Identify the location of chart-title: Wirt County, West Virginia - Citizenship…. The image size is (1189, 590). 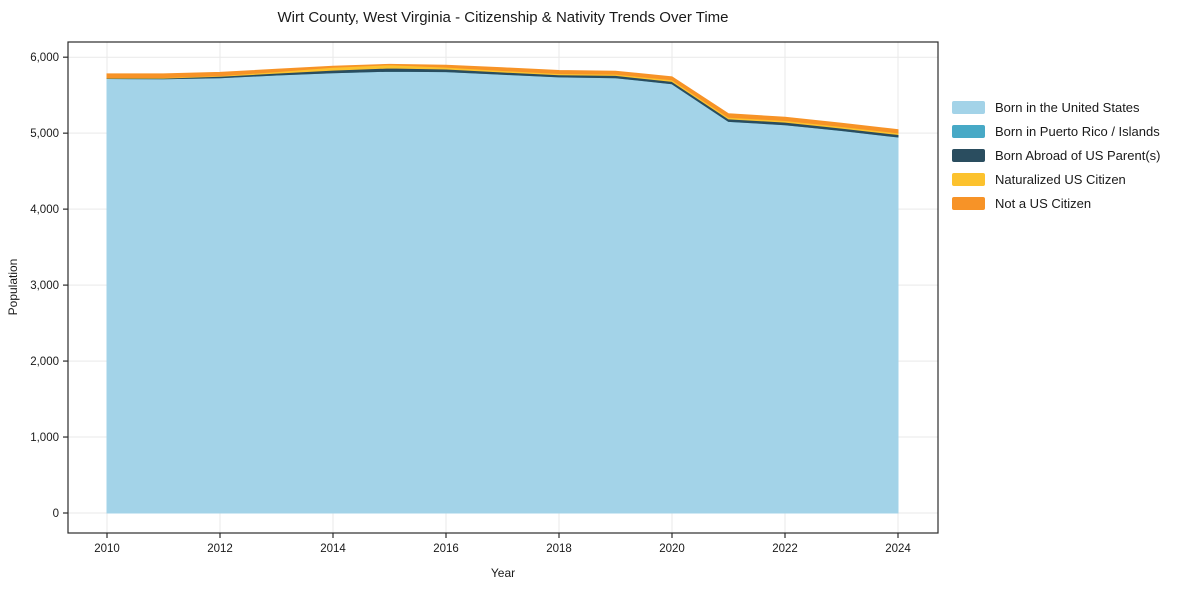
(503, 17).